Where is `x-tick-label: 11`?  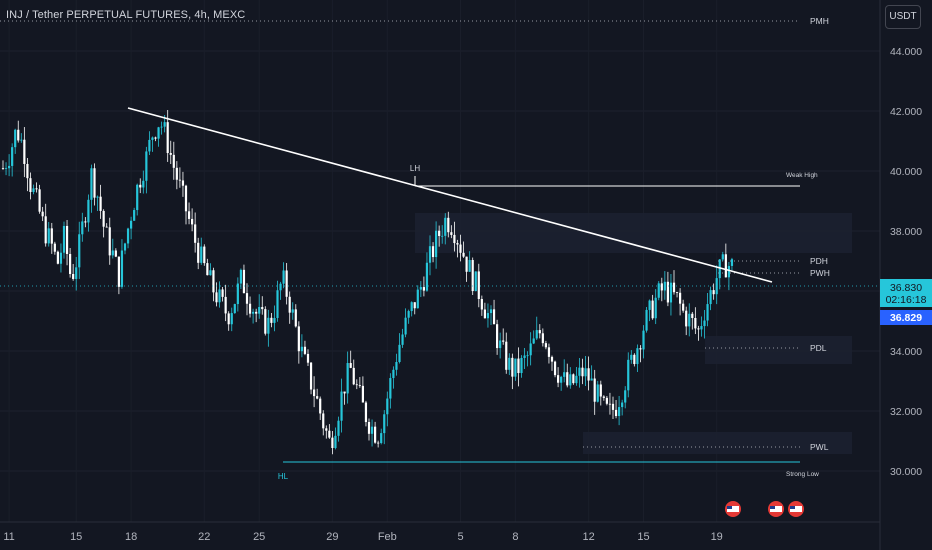 x-tick-label: 11 is located at coordinates (8, 537).